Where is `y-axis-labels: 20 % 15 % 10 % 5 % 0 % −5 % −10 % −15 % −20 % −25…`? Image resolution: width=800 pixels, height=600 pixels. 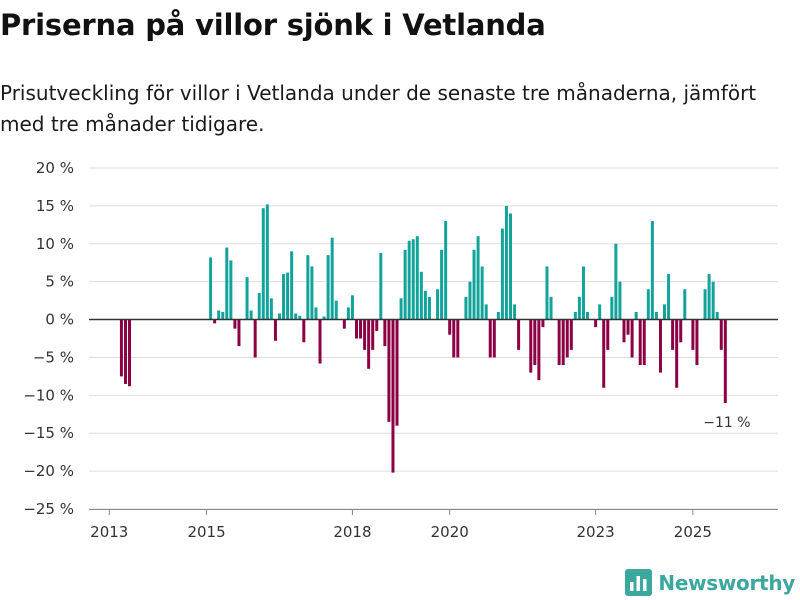
y-axis-labels: 20 % 15 % 10 % 5 % 0 % −5 % −10 % −15 % −20 % −25… is located at coordinates (48, 338).